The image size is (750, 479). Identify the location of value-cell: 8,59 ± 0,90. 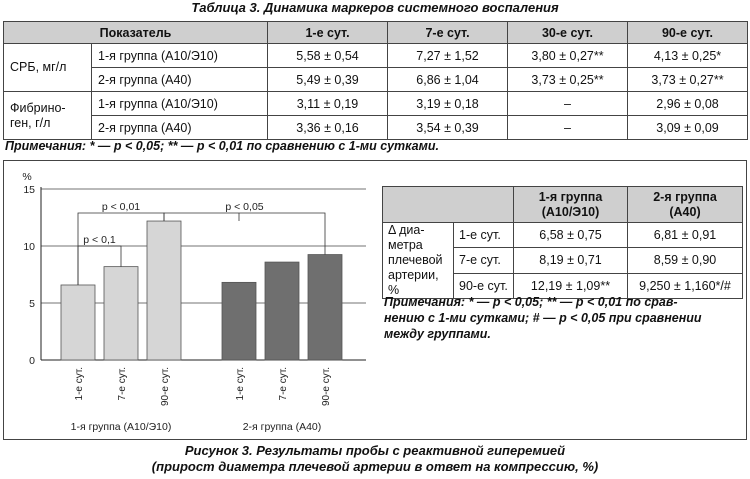
(685, 260).